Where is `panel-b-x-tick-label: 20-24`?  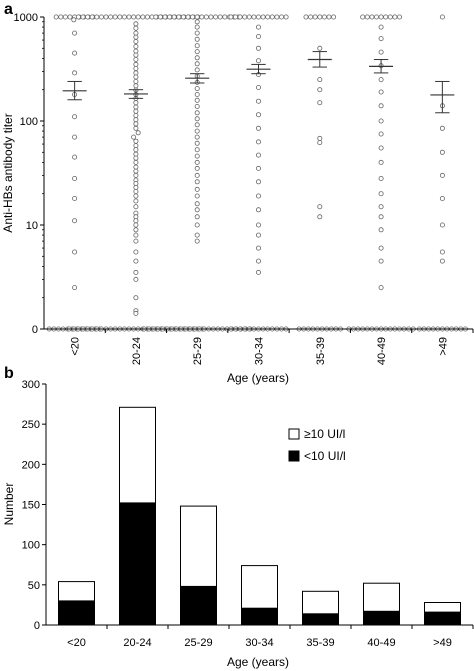 panel-b-x-tick-label: 20-24 is located at coordinates (137, 643).